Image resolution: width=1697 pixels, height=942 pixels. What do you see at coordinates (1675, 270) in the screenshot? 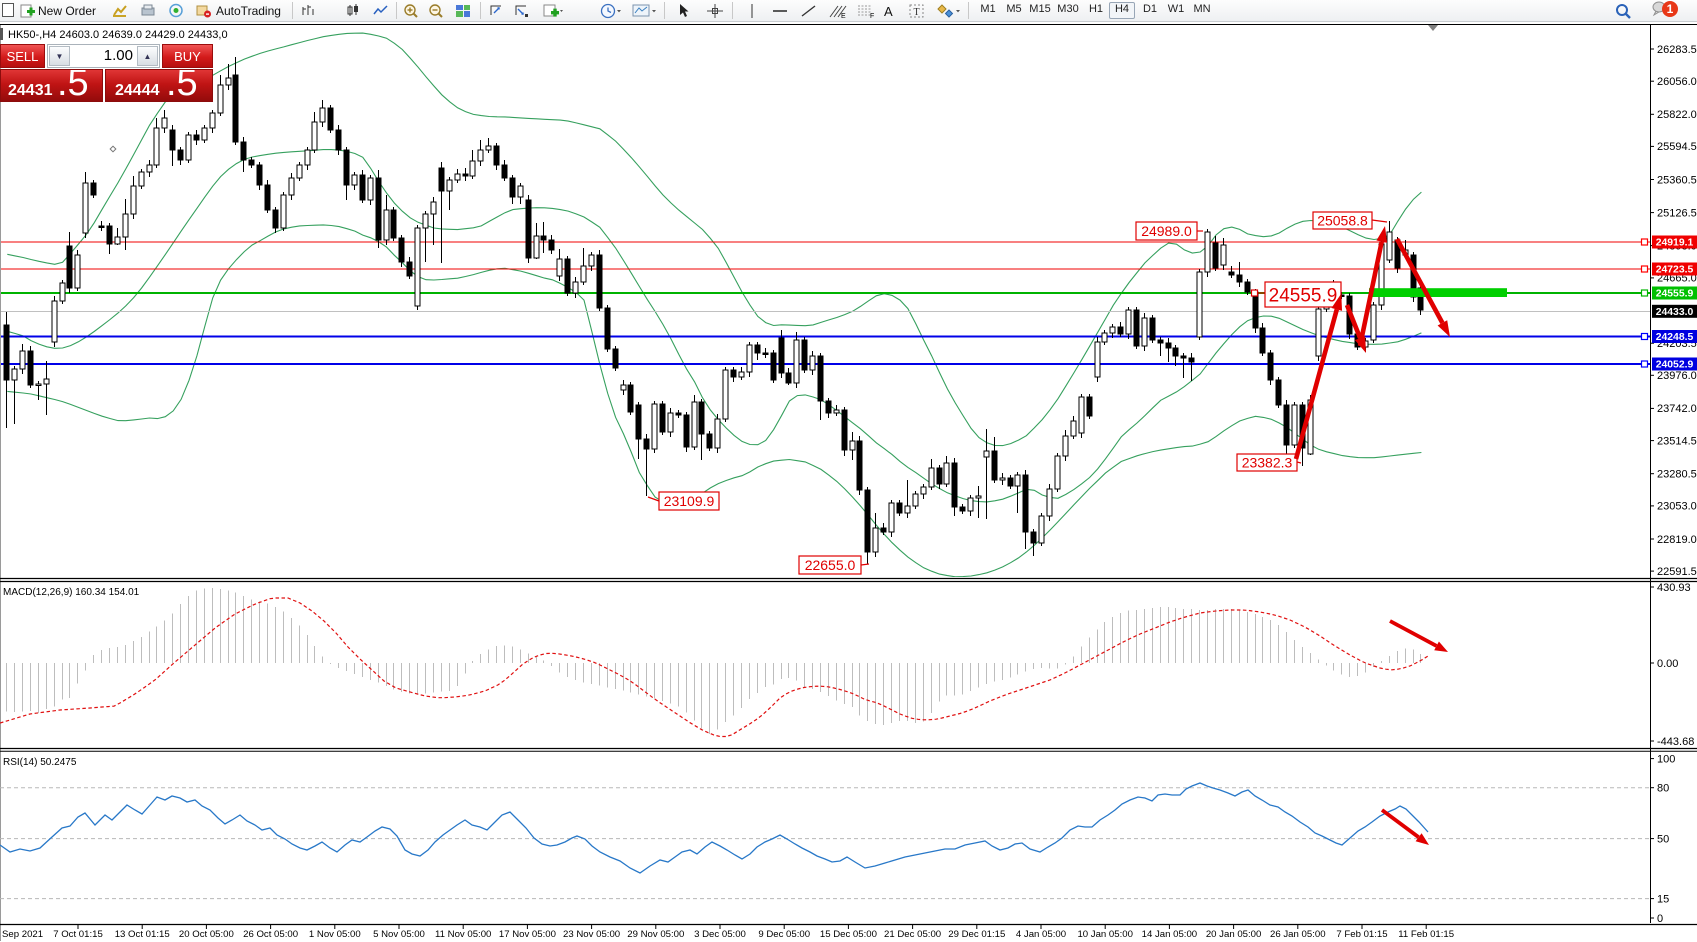
I see `svg-text: 24723.5` at bounding box center [1675, 270].